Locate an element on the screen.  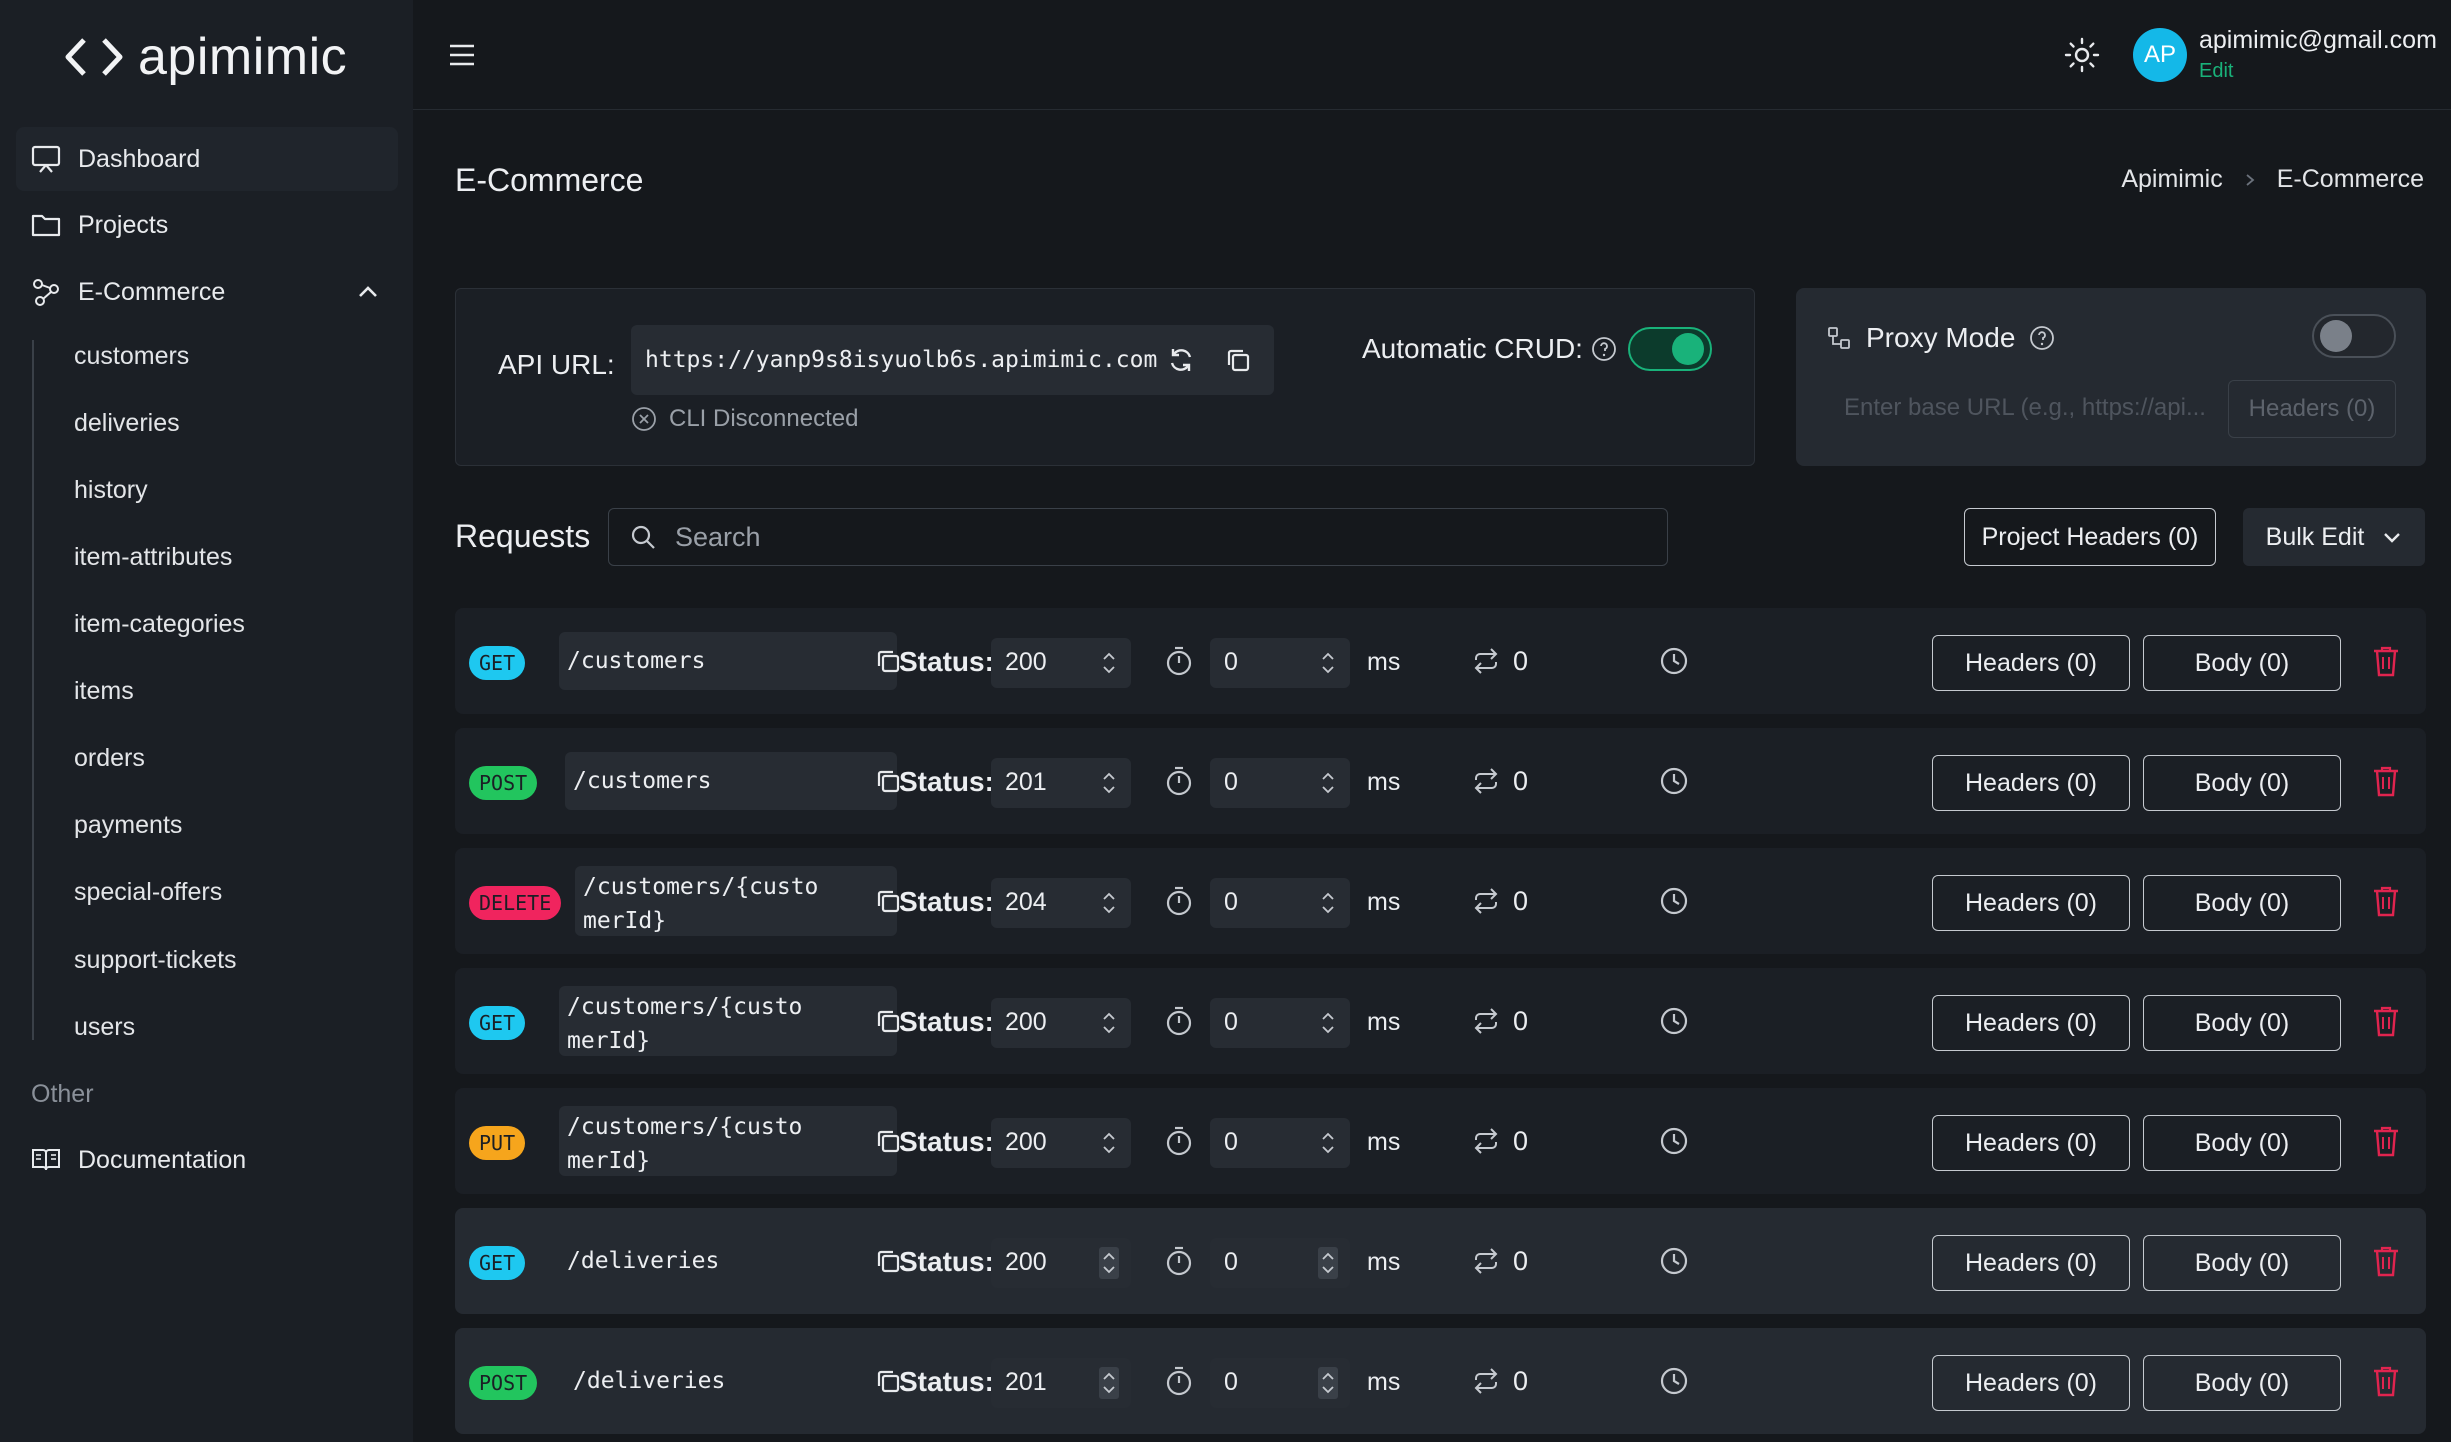
api-url-text: https://yanp9s8isyuolb6s.apimimic.com is located at coordinates (901, 360).